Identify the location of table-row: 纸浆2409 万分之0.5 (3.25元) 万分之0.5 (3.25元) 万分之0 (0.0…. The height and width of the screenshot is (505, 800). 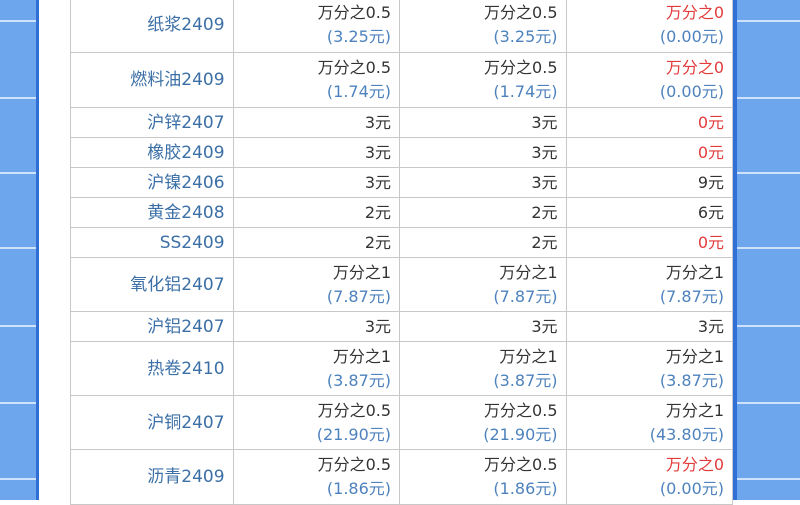
(401, 26).